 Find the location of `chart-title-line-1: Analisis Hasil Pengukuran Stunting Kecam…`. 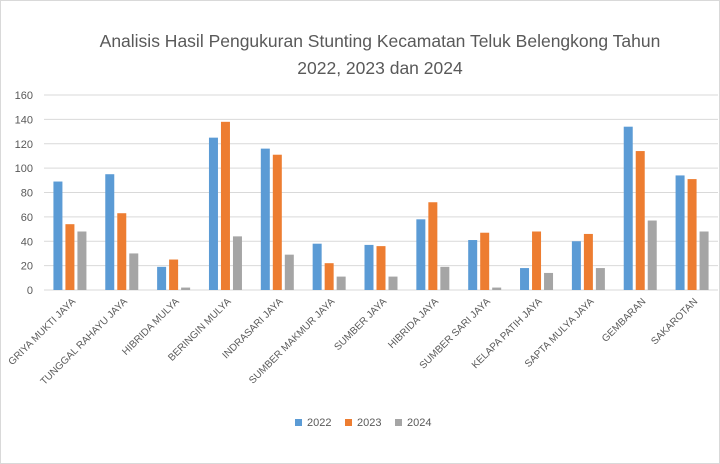

chart-title-line-1: Analisis Hasil Pengukuran Stunting Kecam… is located at coordinates (380, 41).